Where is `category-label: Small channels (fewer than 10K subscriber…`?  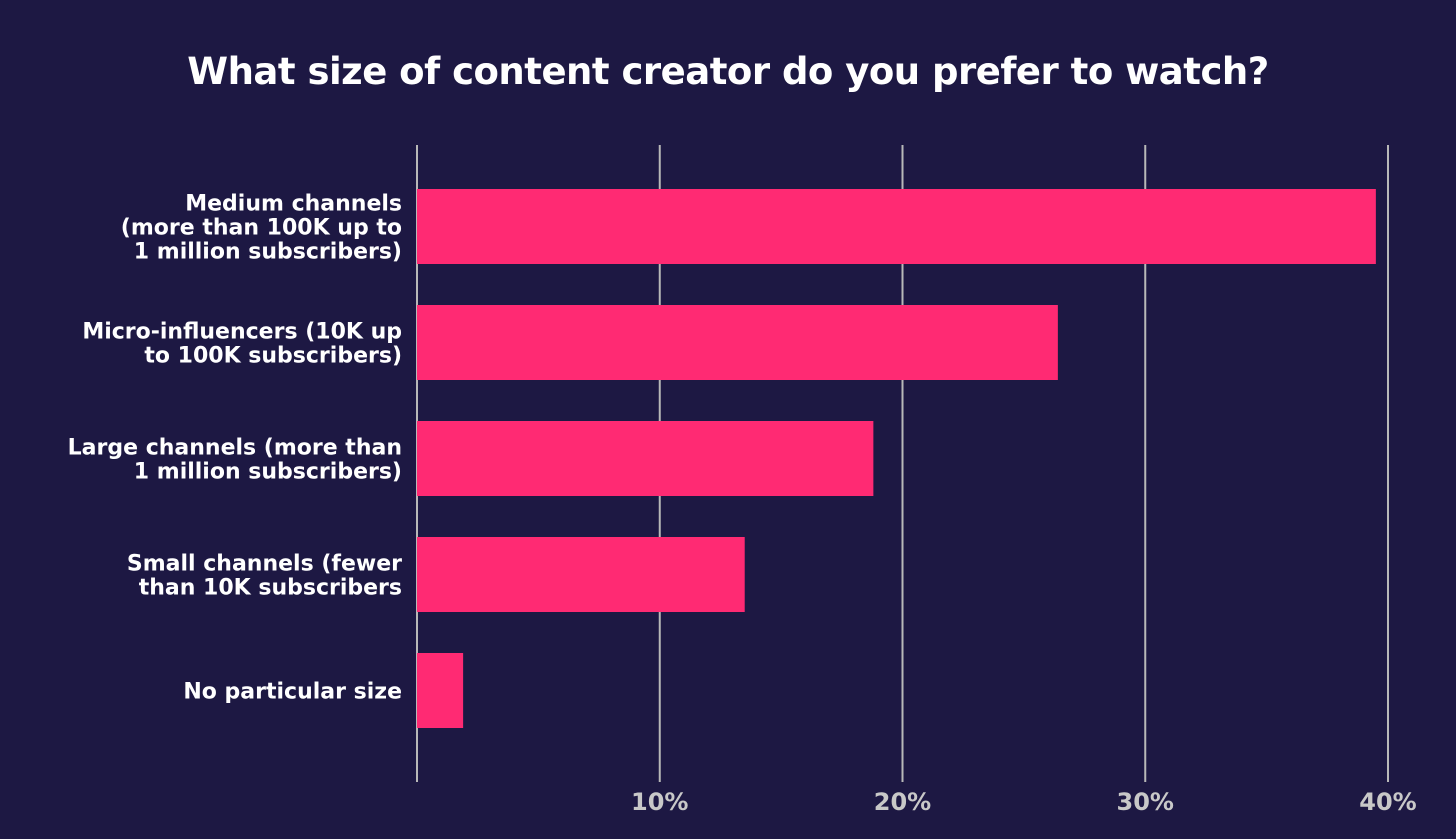
category-label: Small channels (fewer than 10K subscriber… is located at coordinates (264, 576).